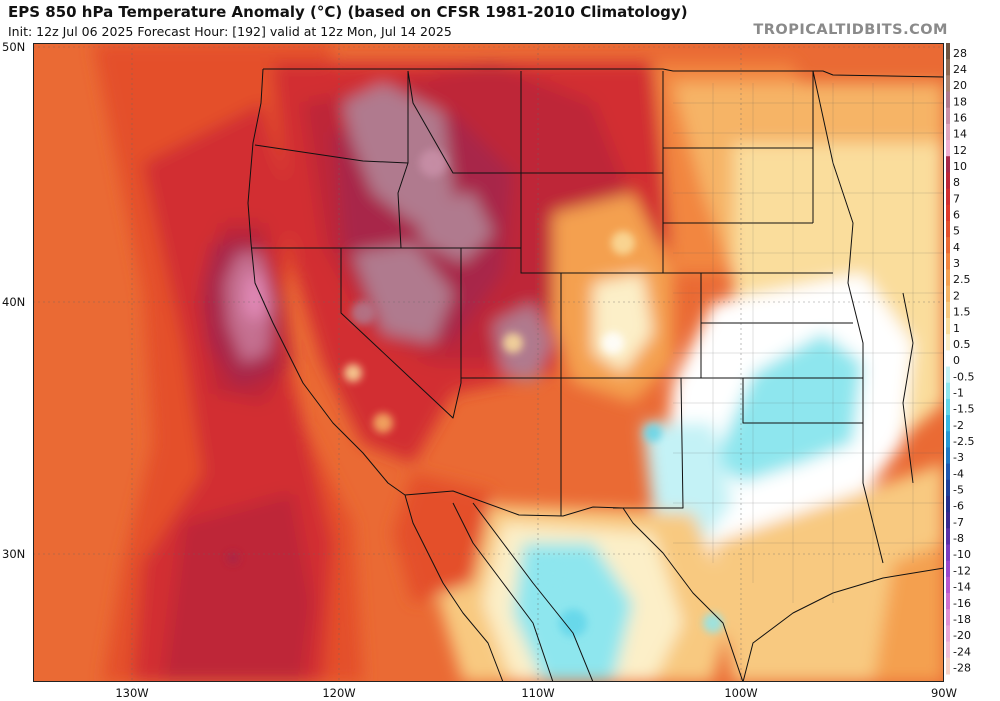 The image size is (1000, 701). Describe the element at coordinates (960, 150) in the screenshot. I see `colorbar-label: 12` at that location.